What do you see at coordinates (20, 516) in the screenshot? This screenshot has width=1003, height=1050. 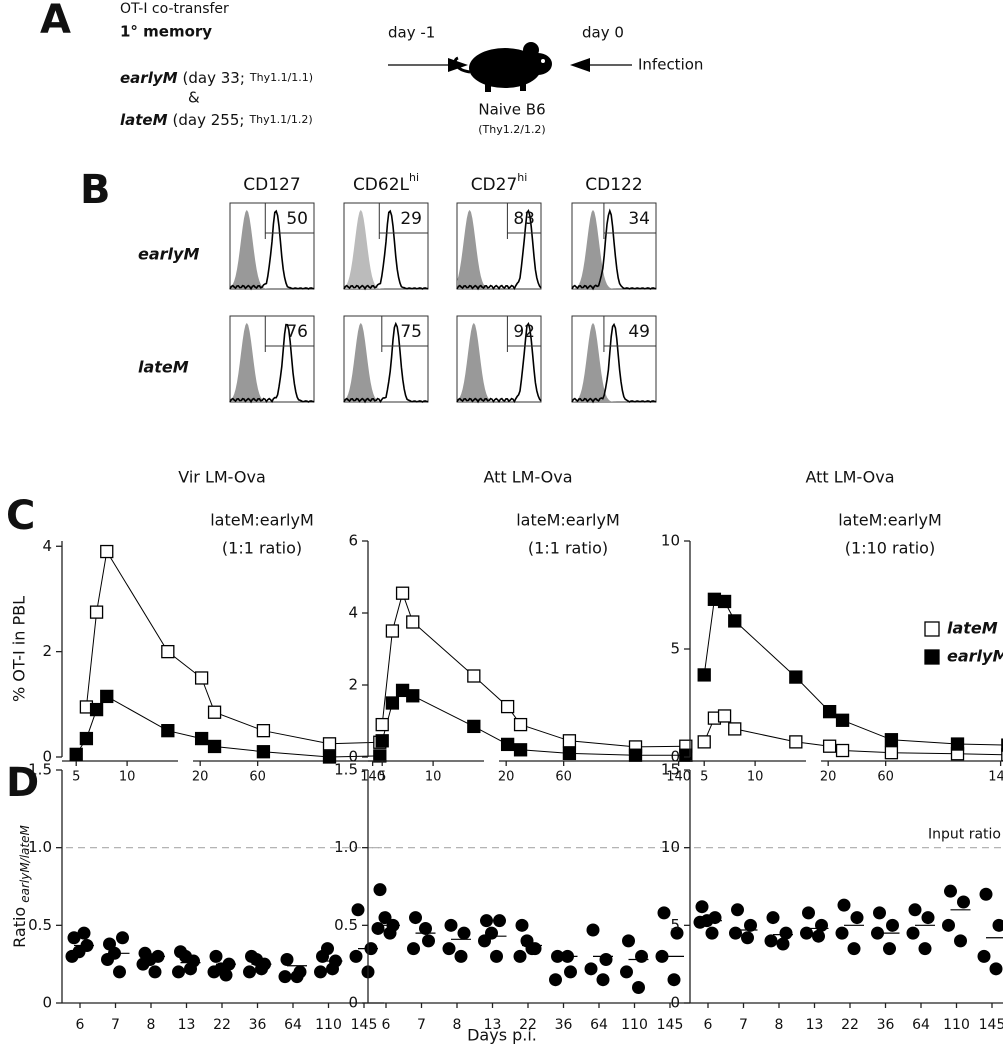 I see `panel-label: C` at bounding box center [20, 516].